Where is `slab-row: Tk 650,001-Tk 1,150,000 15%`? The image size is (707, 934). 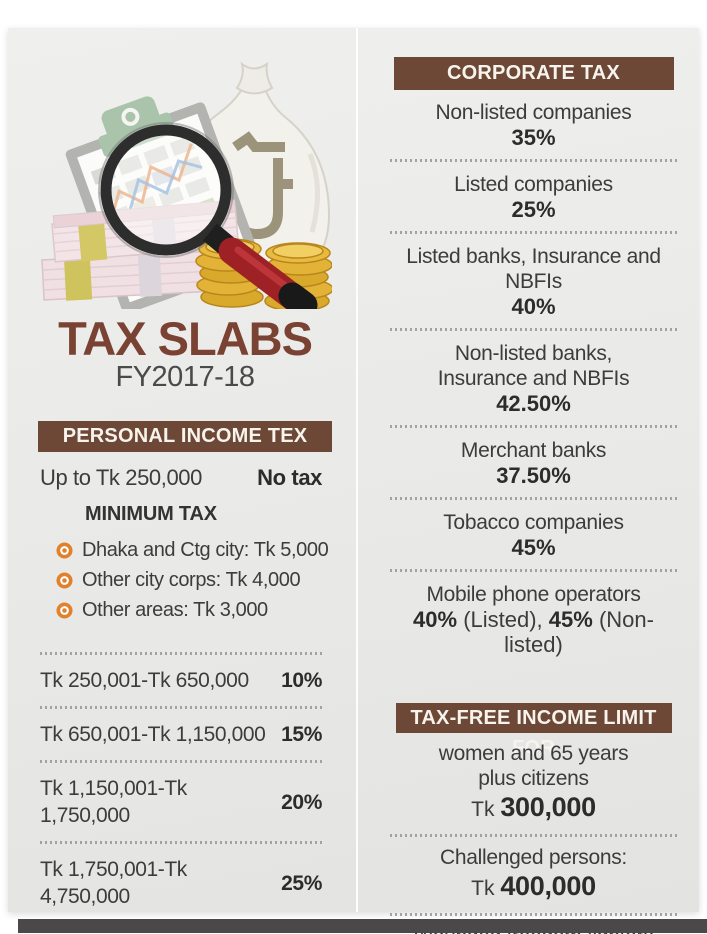
slab-row: Tk 650,001-Tk 1,150,000 15% is located at coordinates (181, 734).